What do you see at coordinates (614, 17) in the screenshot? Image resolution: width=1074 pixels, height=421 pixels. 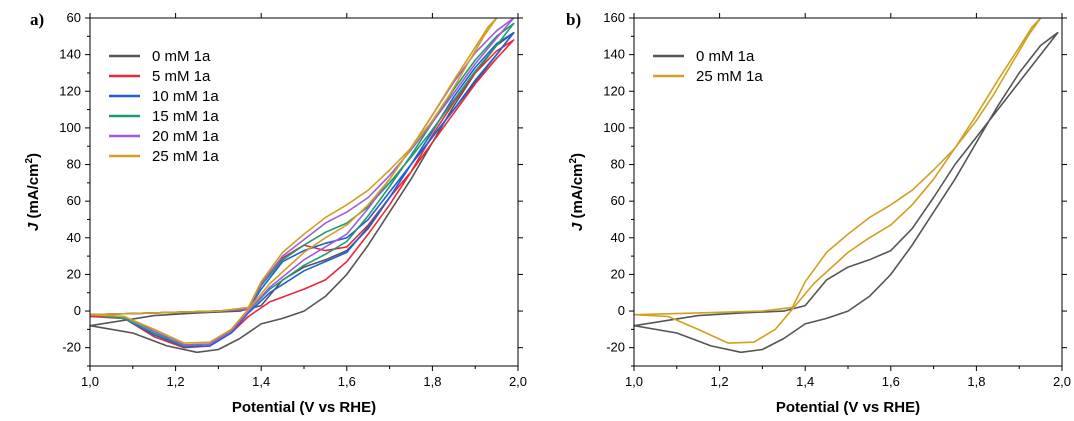 I see `y-tick-label: 160` at bounding box center [614, 17].